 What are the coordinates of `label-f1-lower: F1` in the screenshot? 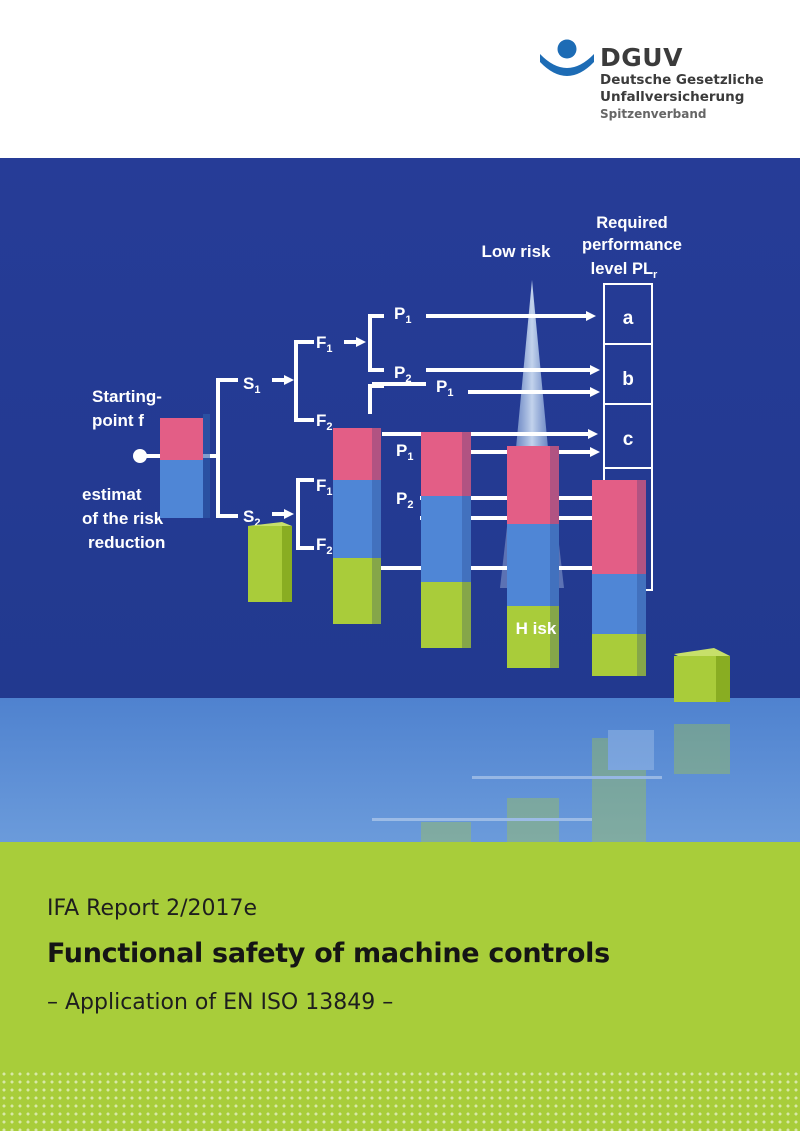 It's located at (324, 487).